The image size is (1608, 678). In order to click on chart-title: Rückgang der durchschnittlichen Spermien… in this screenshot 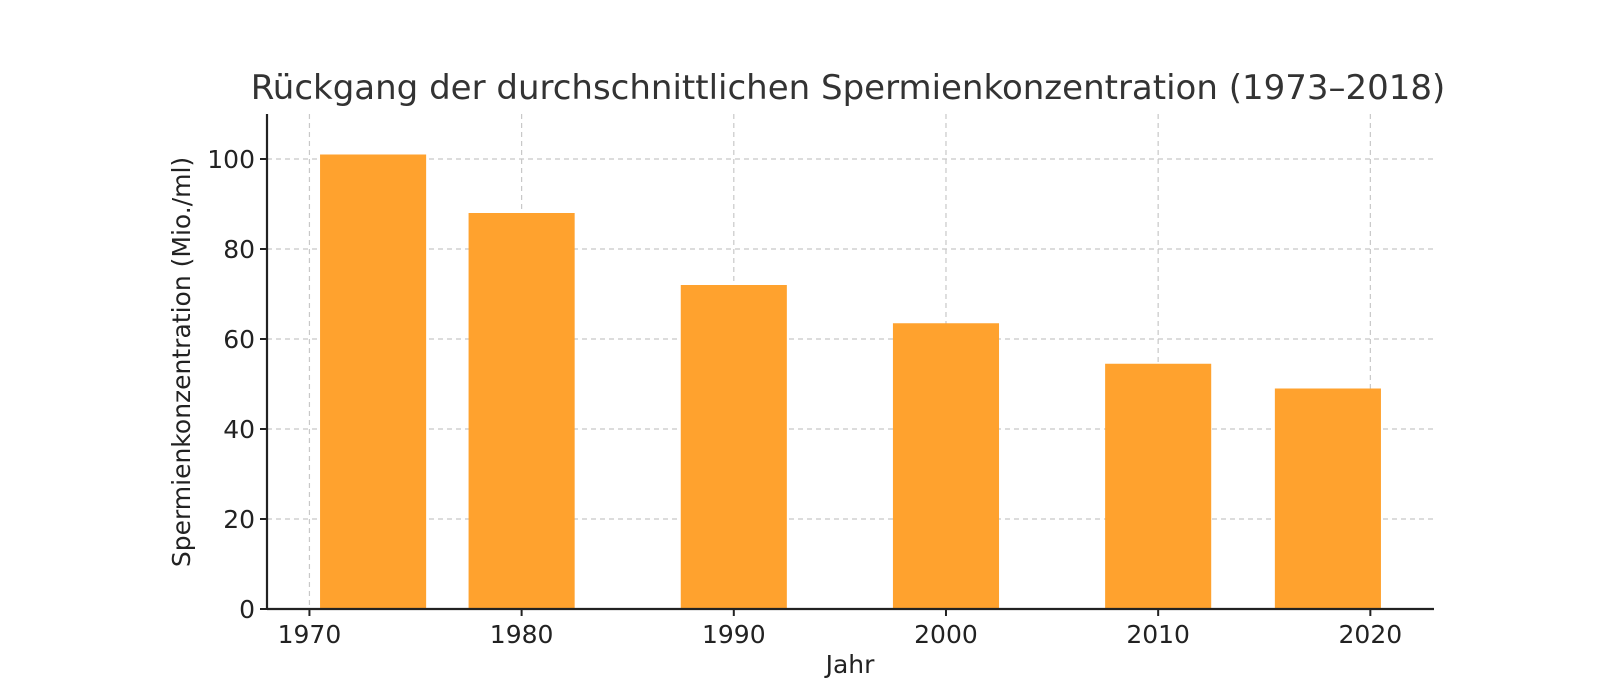, I will do `click(848, 88)`.